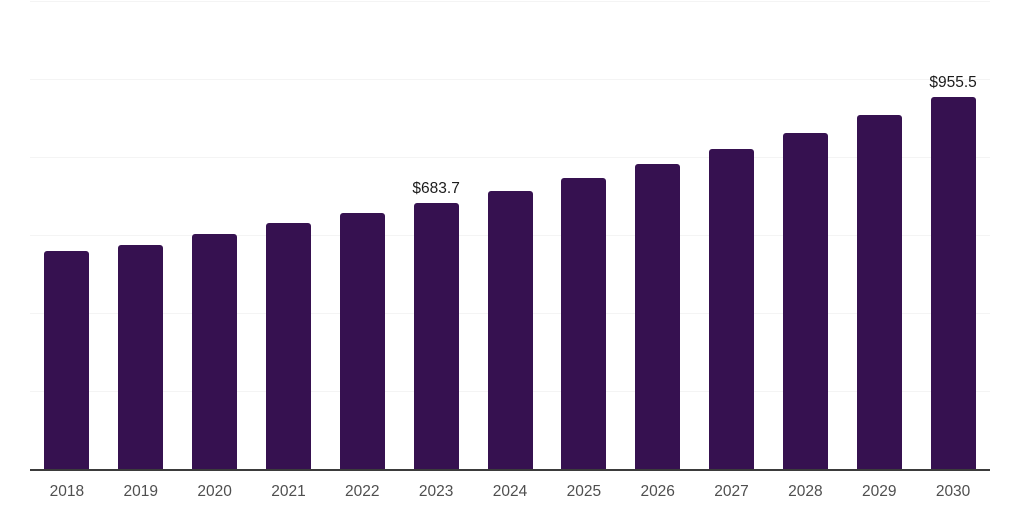 The width and height of the screenshot is (1024, 512). I want to click on x-tick-label-2025: 2025, so click(584, 491).